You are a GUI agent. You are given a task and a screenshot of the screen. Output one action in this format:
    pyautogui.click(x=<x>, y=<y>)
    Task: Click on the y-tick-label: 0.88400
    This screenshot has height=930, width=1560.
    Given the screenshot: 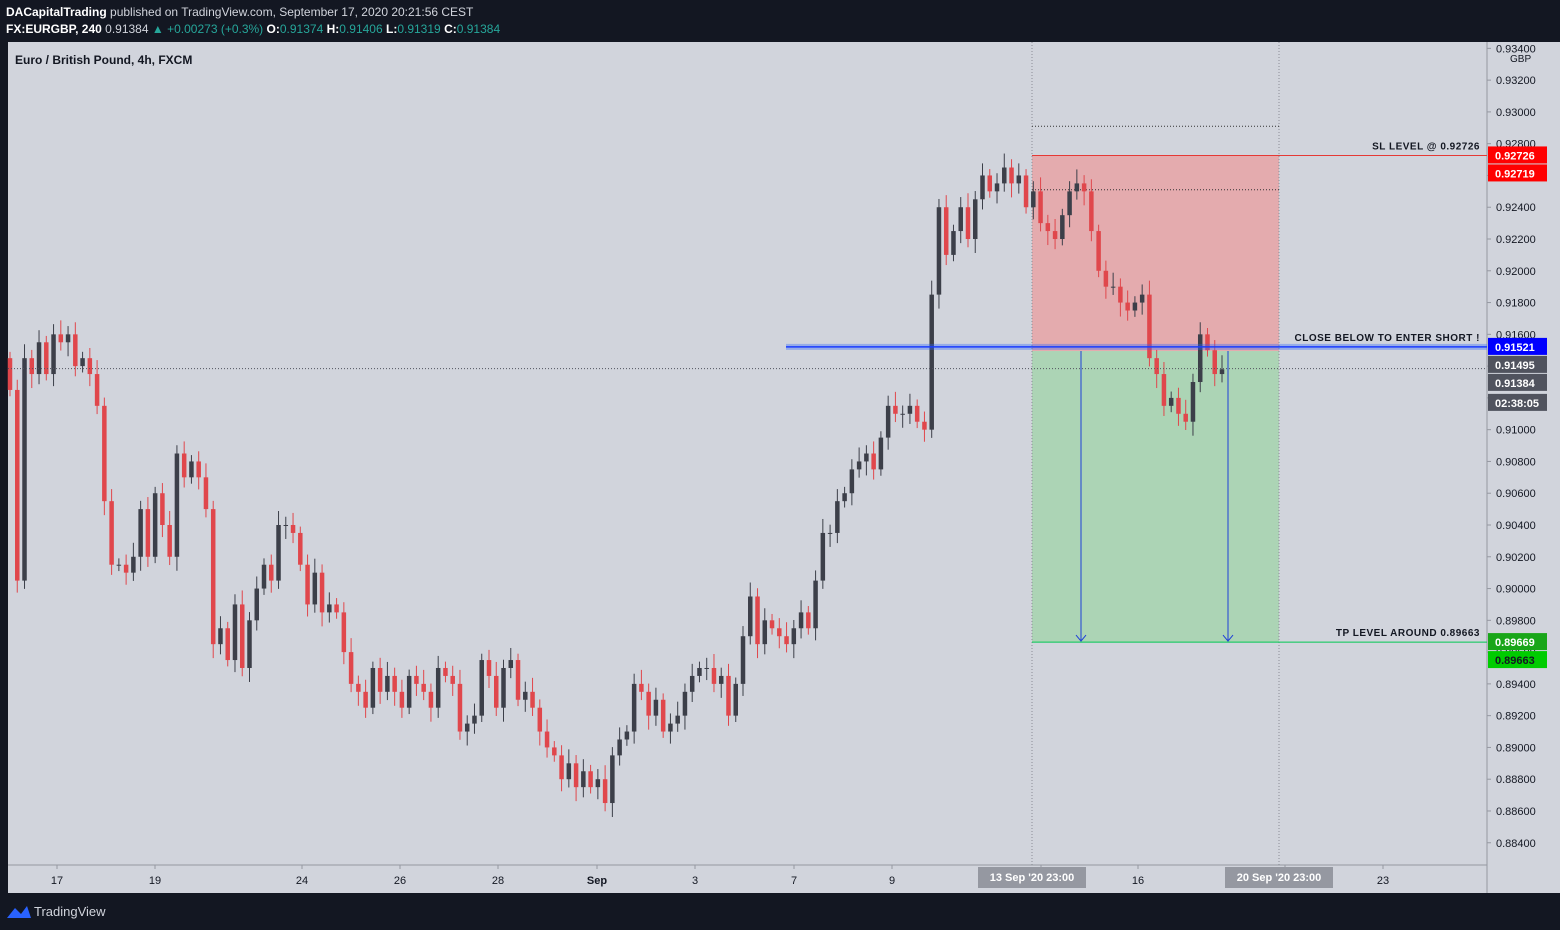 What is the action you would take?
    pyautogui.click(x=1516, y=844)
    